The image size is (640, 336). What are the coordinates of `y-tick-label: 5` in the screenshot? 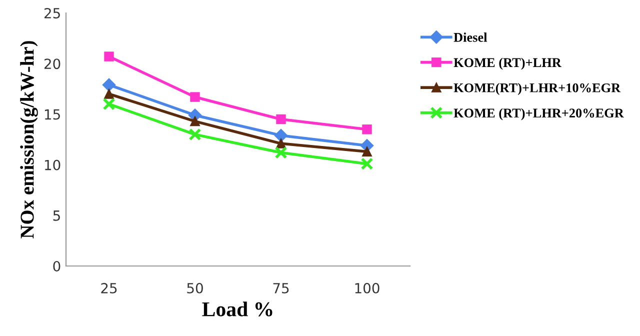 It's located at (56, 215).